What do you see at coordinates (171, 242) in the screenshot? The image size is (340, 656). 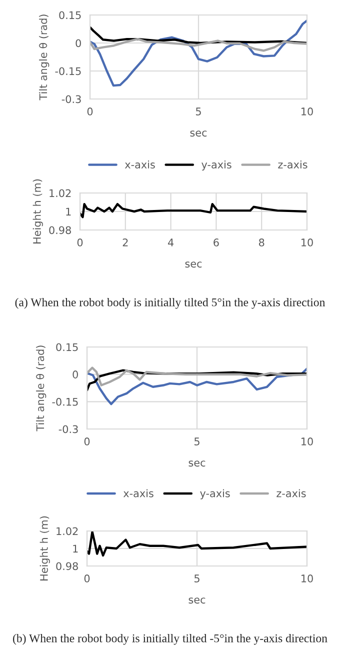 I see `x-tick-label: 4` at bounding box center [171, 242].